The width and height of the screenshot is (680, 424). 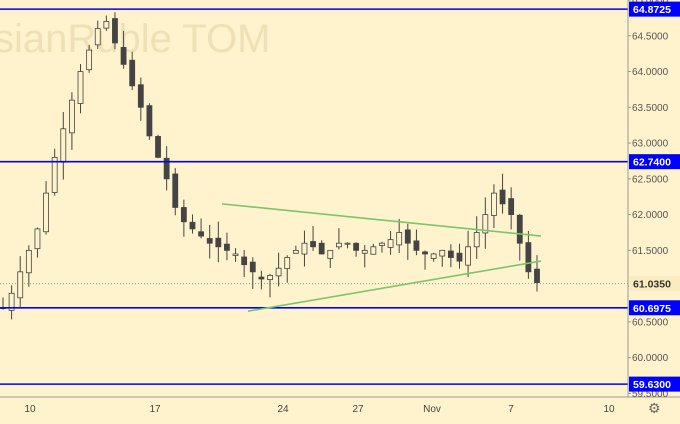 I want to click on y-tick-label: 63.5000, so click(x=650, y=108).